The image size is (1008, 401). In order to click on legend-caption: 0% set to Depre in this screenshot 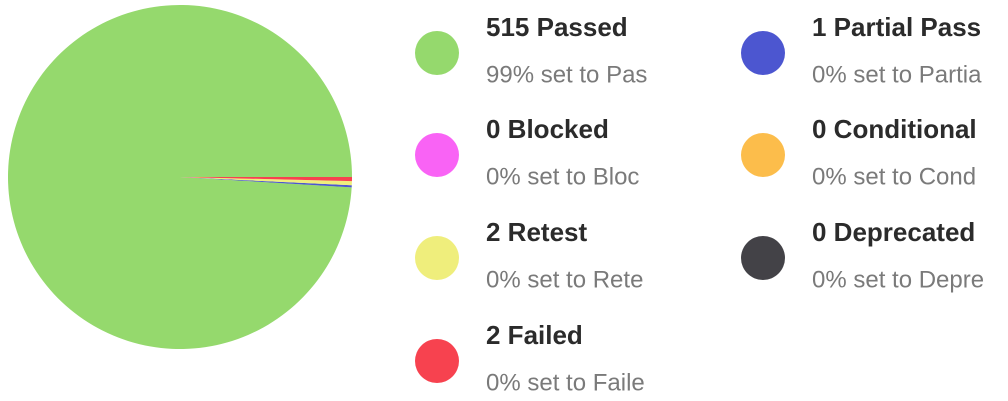, I will do `click(898, 279)`.